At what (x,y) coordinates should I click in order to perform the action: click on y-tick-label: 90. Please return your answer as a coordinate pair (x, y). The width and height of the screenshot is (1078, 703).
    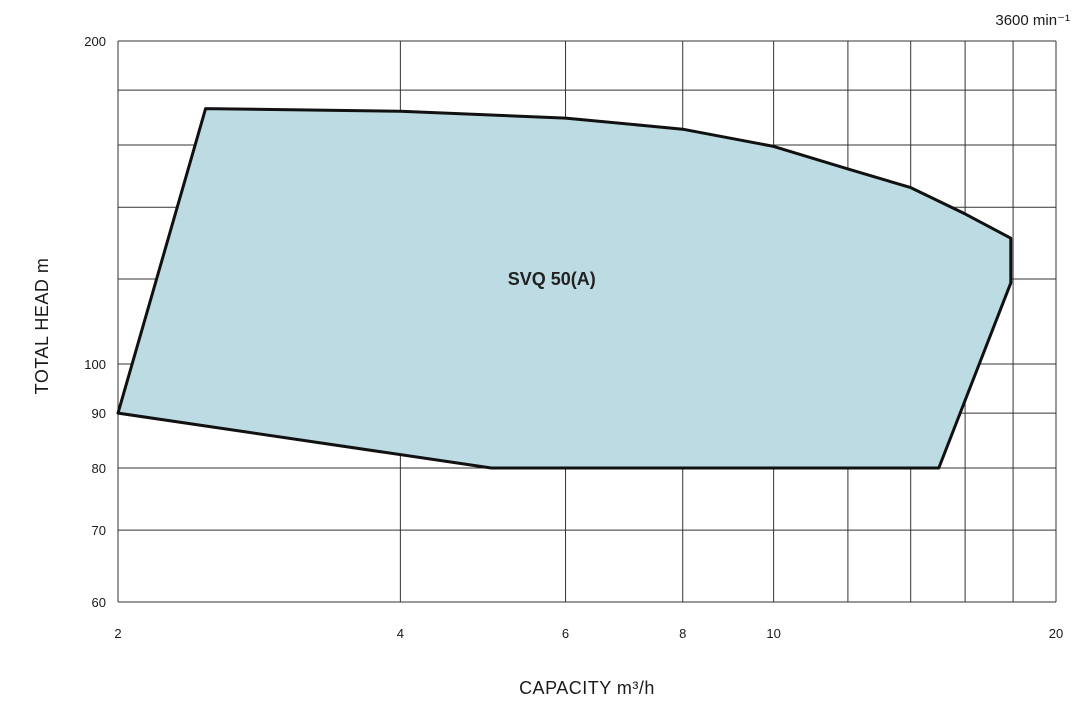
    Looking at the image, I should click on (99, 413).